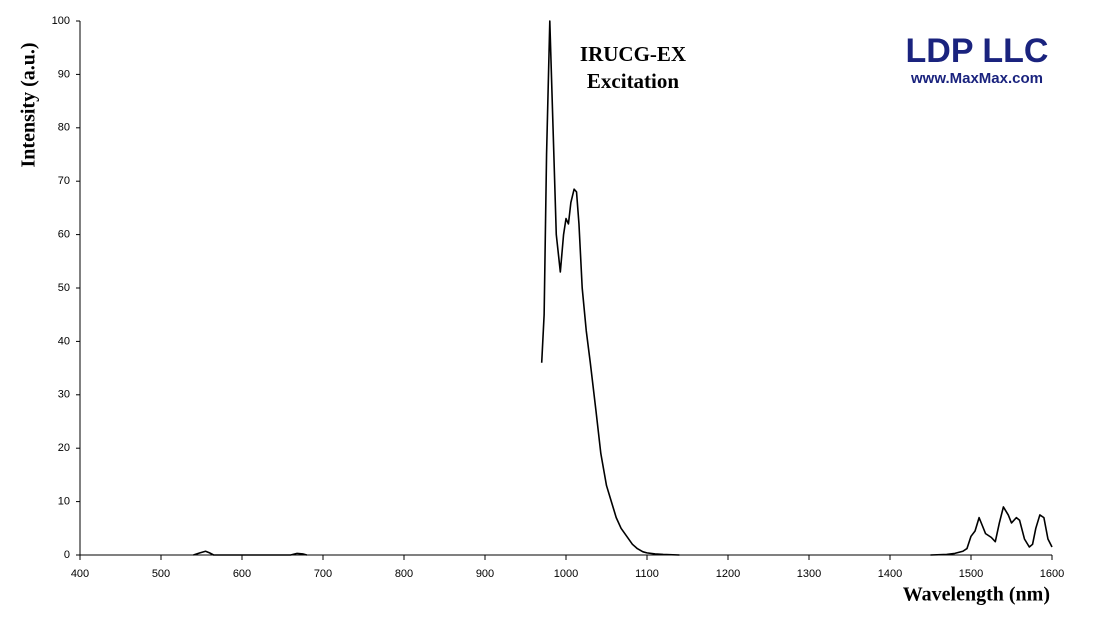 This screenshot has height=619, width=1099. What do you see at coordinates (29, 104) in the screenshot?
I see `y-axis-label: Intensity (a.u.)` at bounding box center [29, 104].